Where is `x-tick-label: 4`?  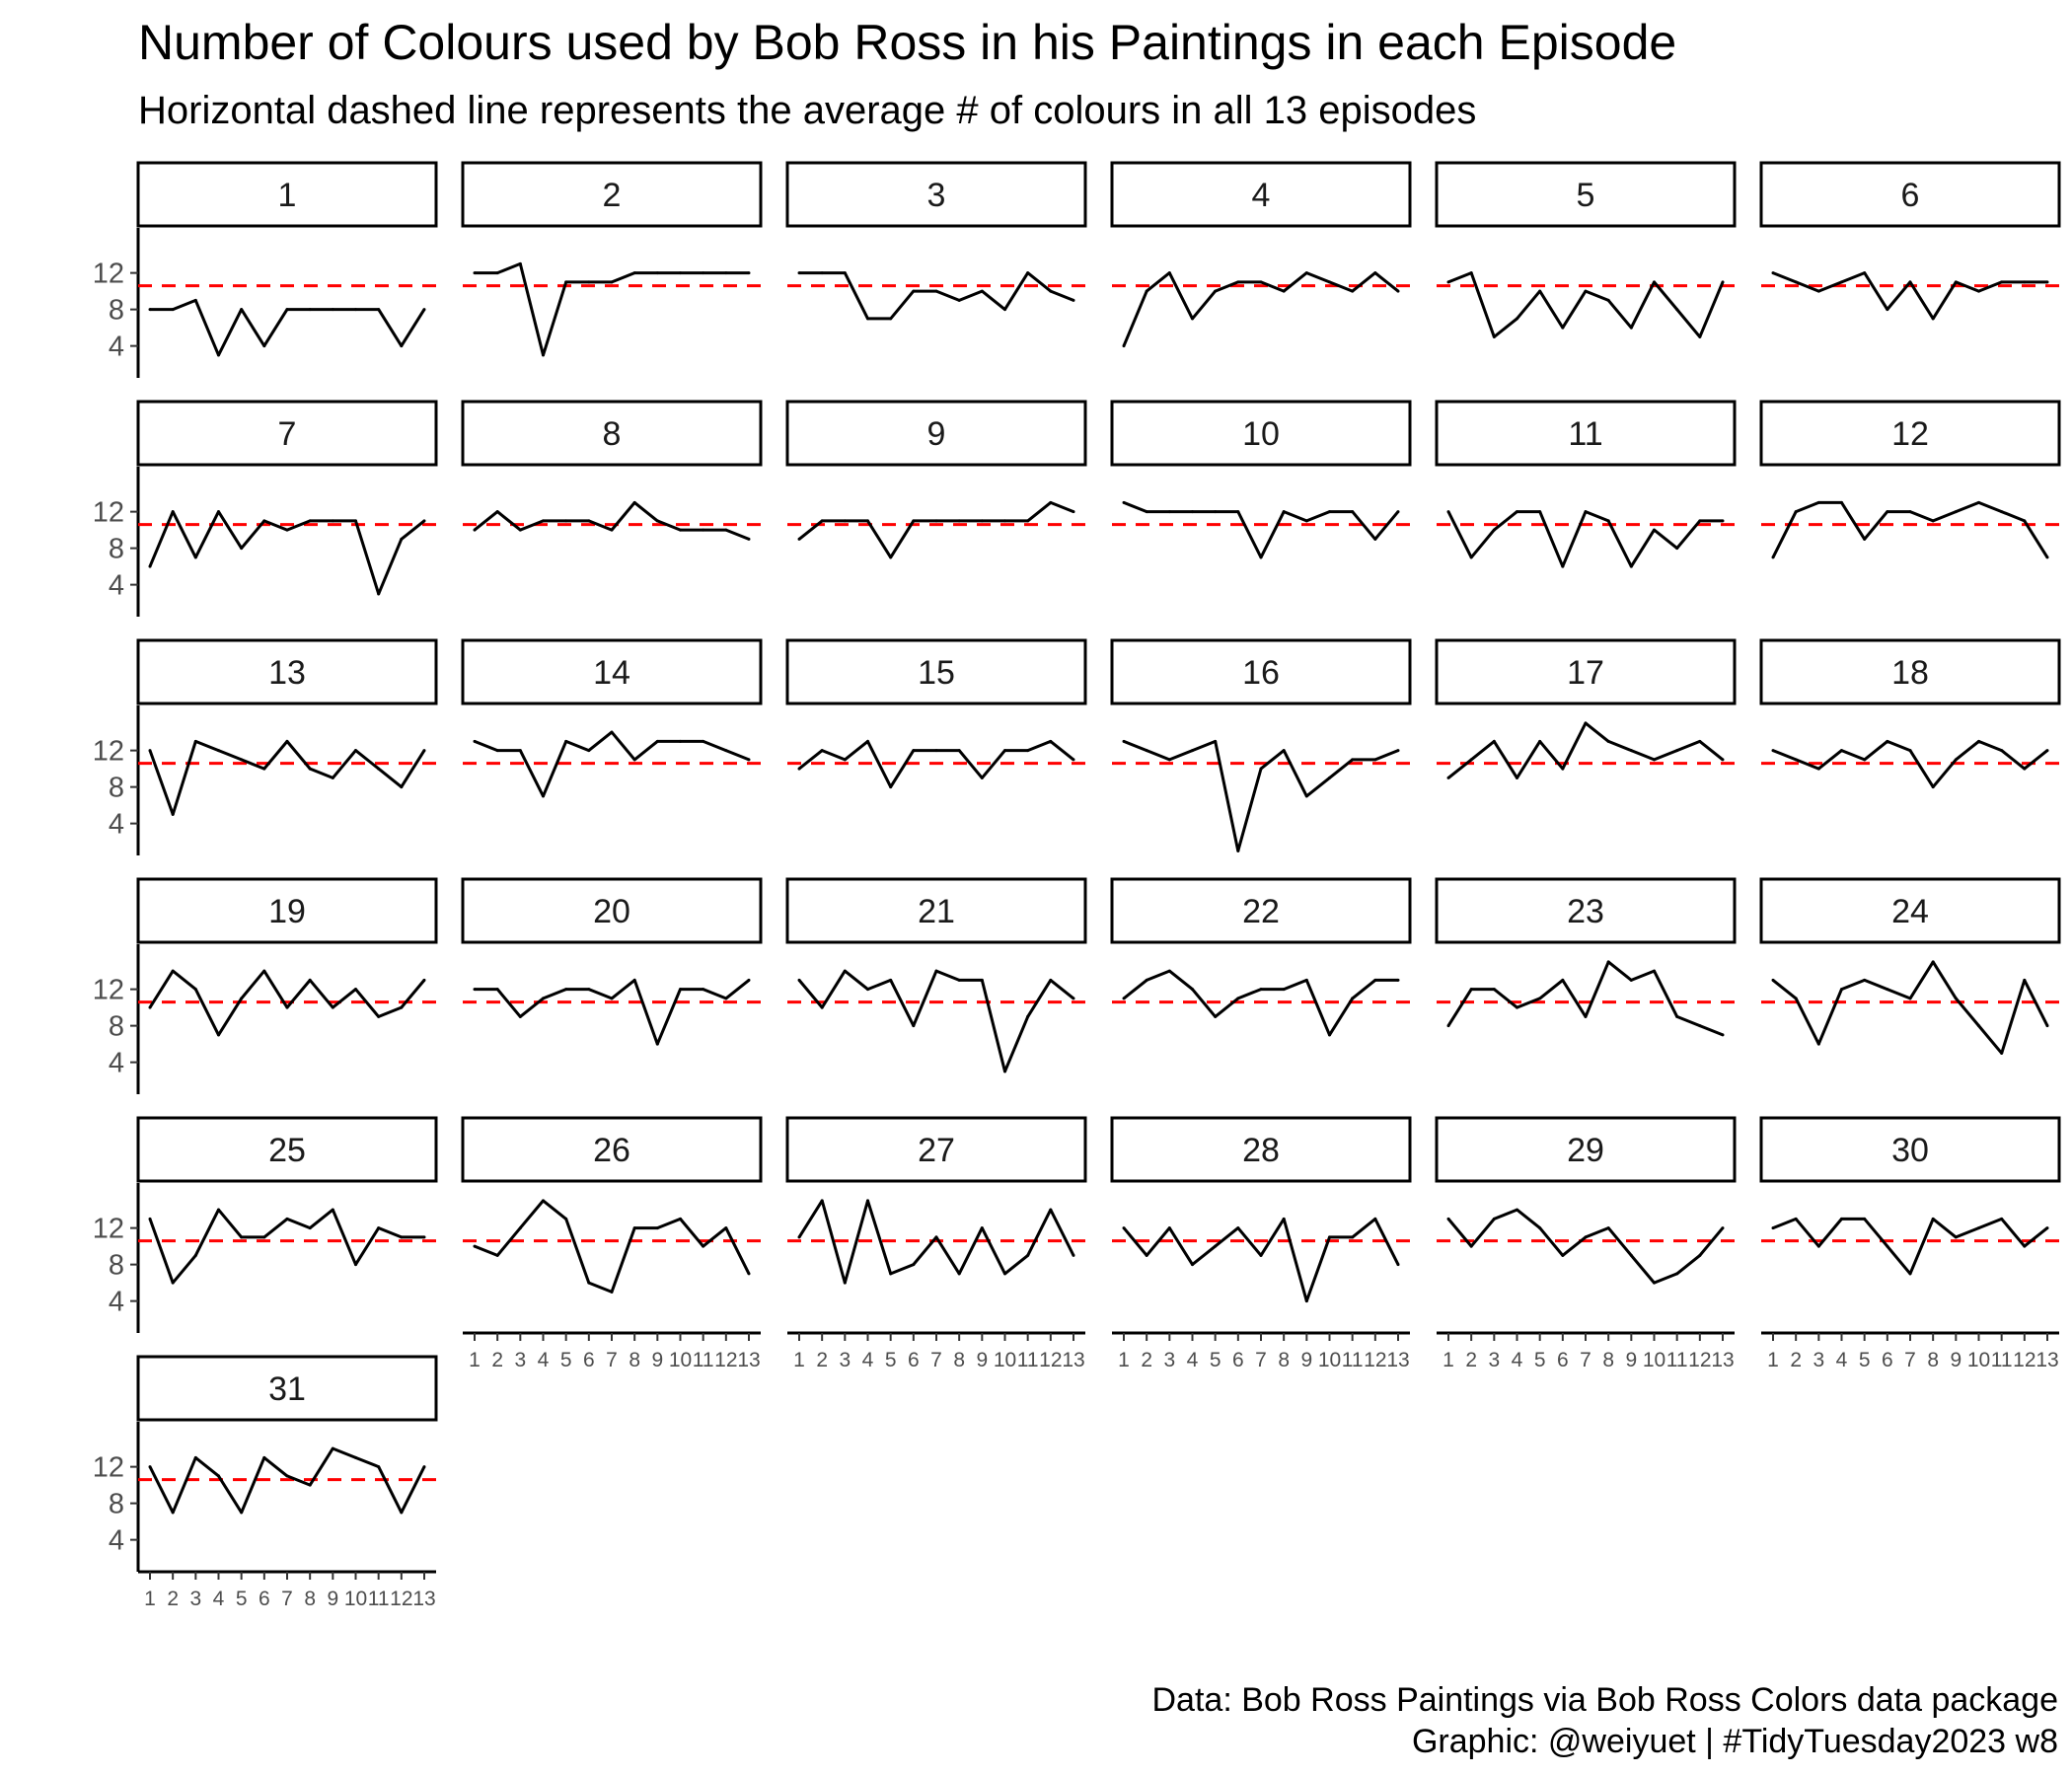
x-tick-label: 4 is located at coordinates (868, 1360).